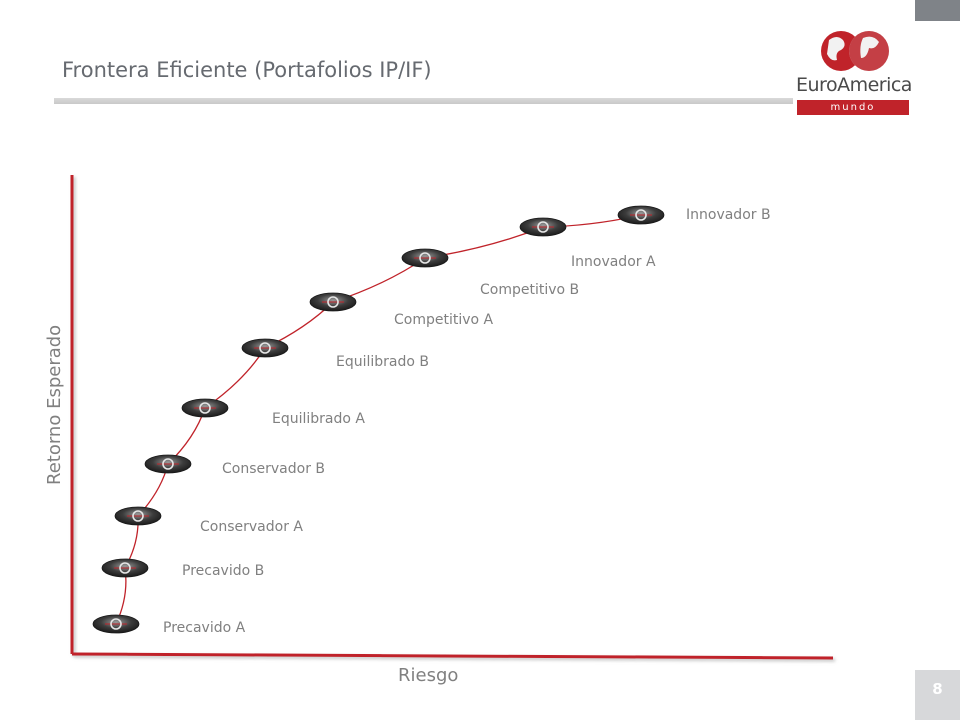  I want to click on portfolio-label: Competitivo B, so click(529, 290).